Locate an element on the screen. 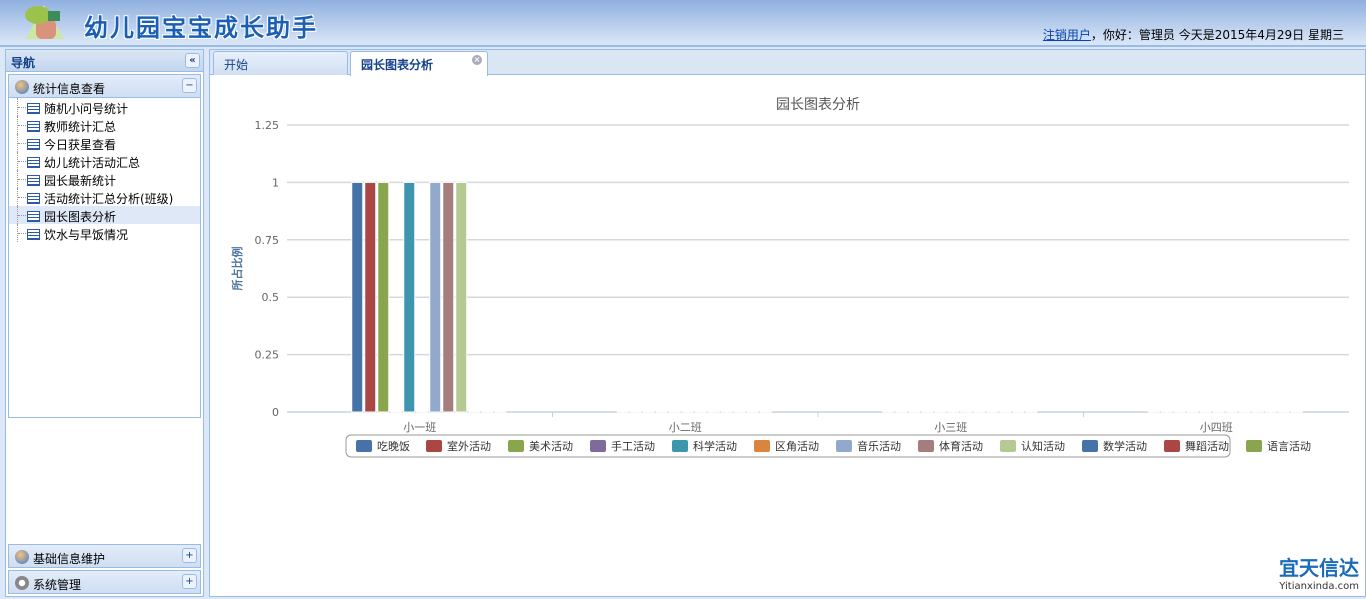  user-info: 注销用户，你好：管理员 今天是2015年4月29日 星期三 is located at coordinates (1193, 34).